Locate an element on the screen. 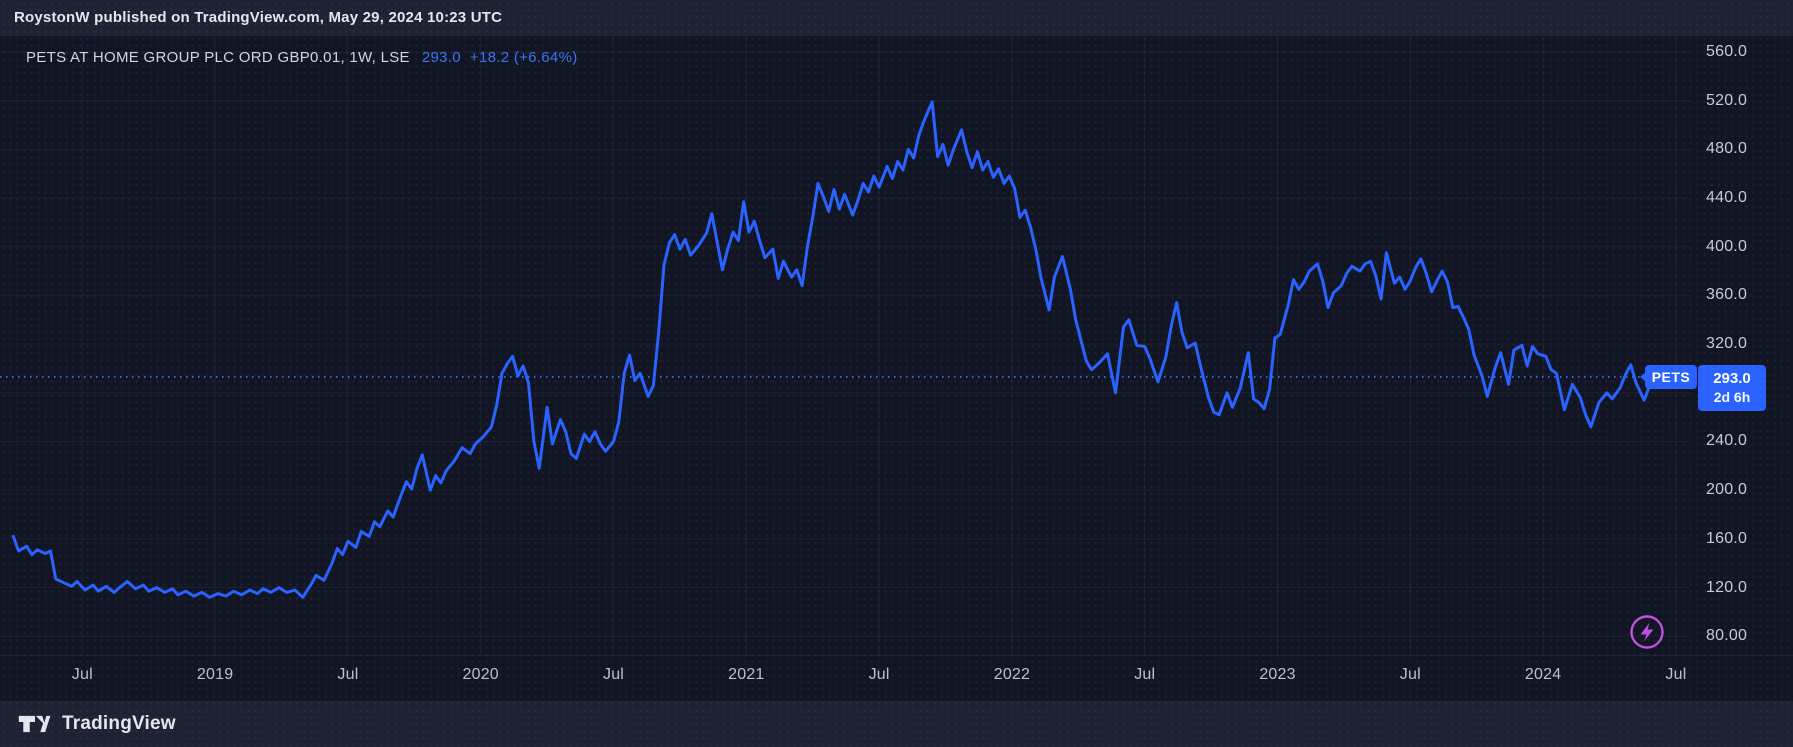 The image size is (1793, 747). boost-button is located at coordinates (1647, 632).